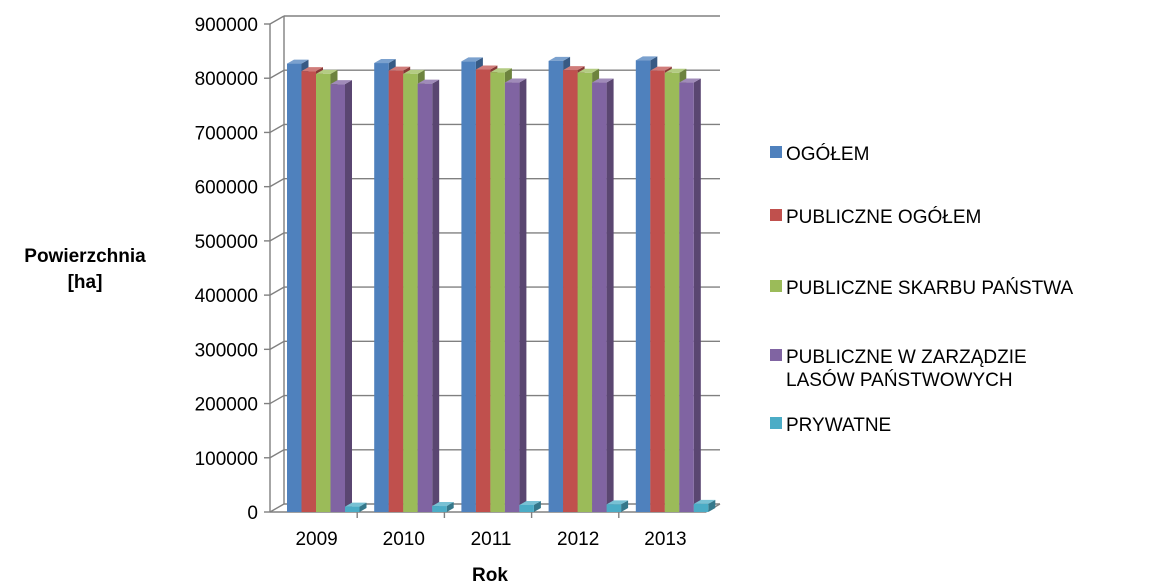 The image size is (1155, 585). What do you see at coordinates (316, 539) in the screenshot?
I see `x-tick-label: 2009` at bounding box center [316, 539].